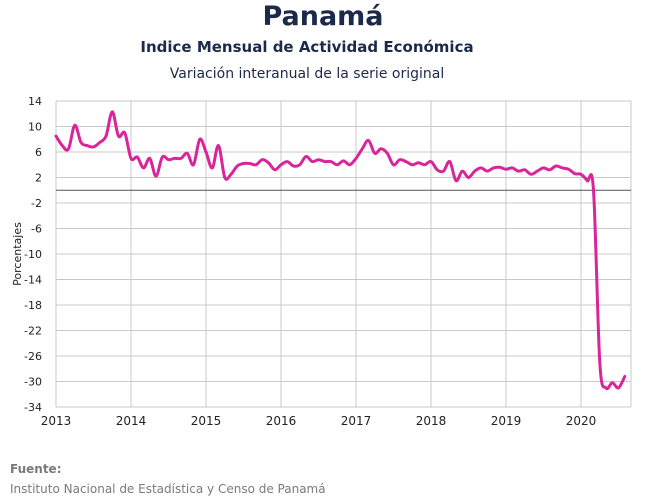 Image resolution: width=646 pixels, height=500 pixels. I want to click on x-tick-label: 2016, so click(281, 421).